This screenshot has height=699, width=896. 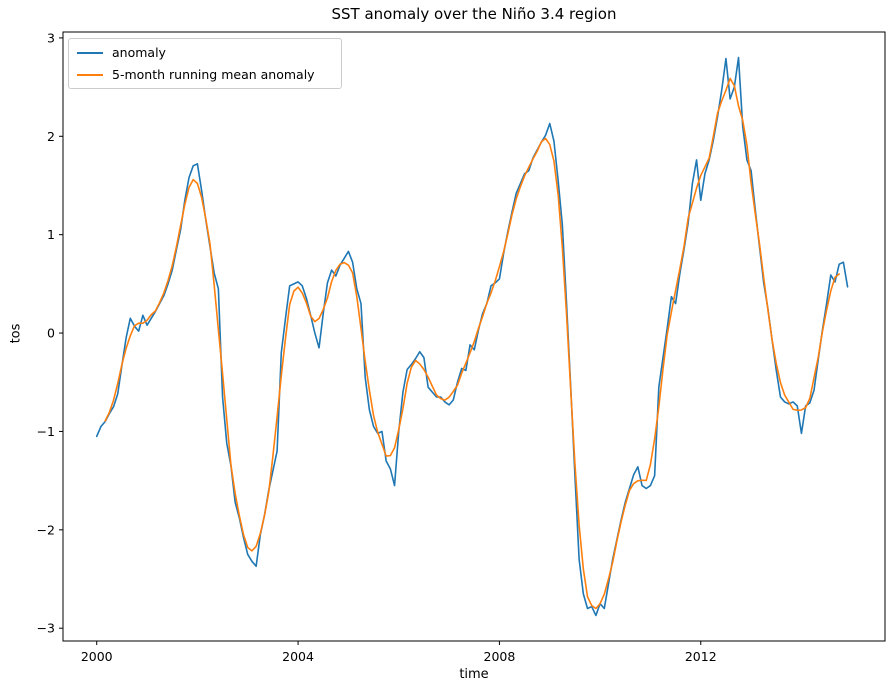 I want to click on y-axis-label: tos, so click(x=16, y=333).